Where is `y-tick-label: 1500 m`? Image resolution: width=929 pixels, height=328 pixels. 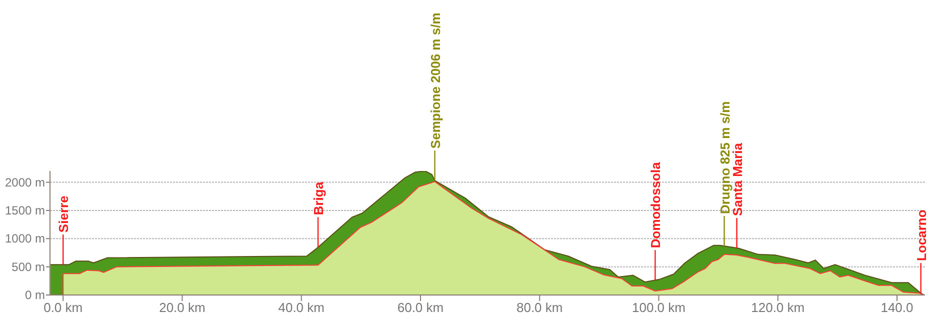 y-tick-label: 1500 m is located at coordinates (24, 210).